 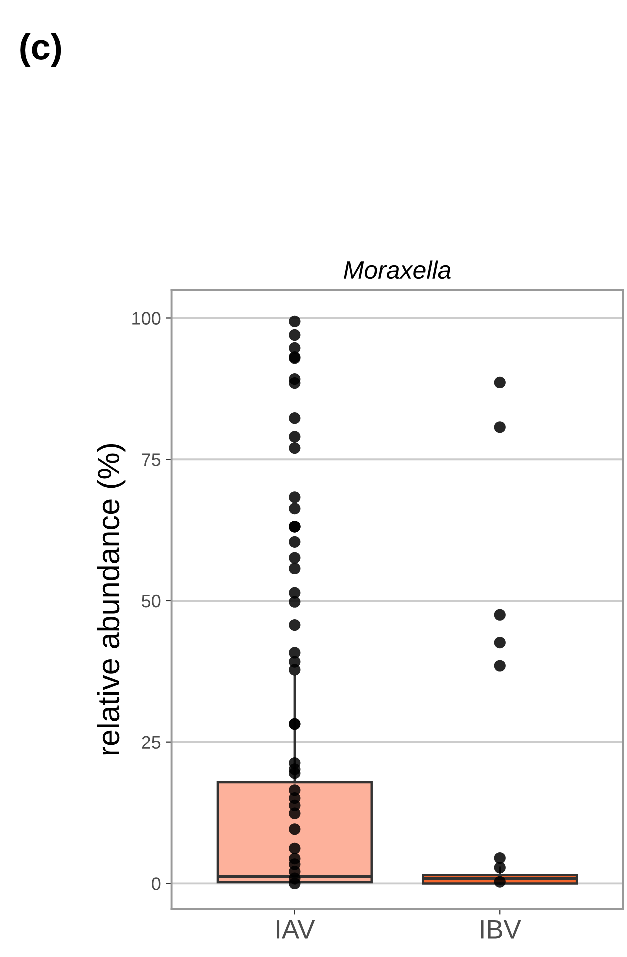 What do you see at coordinates (156, 884) in the screenshot?
I see `y-tick-label: 0` at bounding box center [156, 884].